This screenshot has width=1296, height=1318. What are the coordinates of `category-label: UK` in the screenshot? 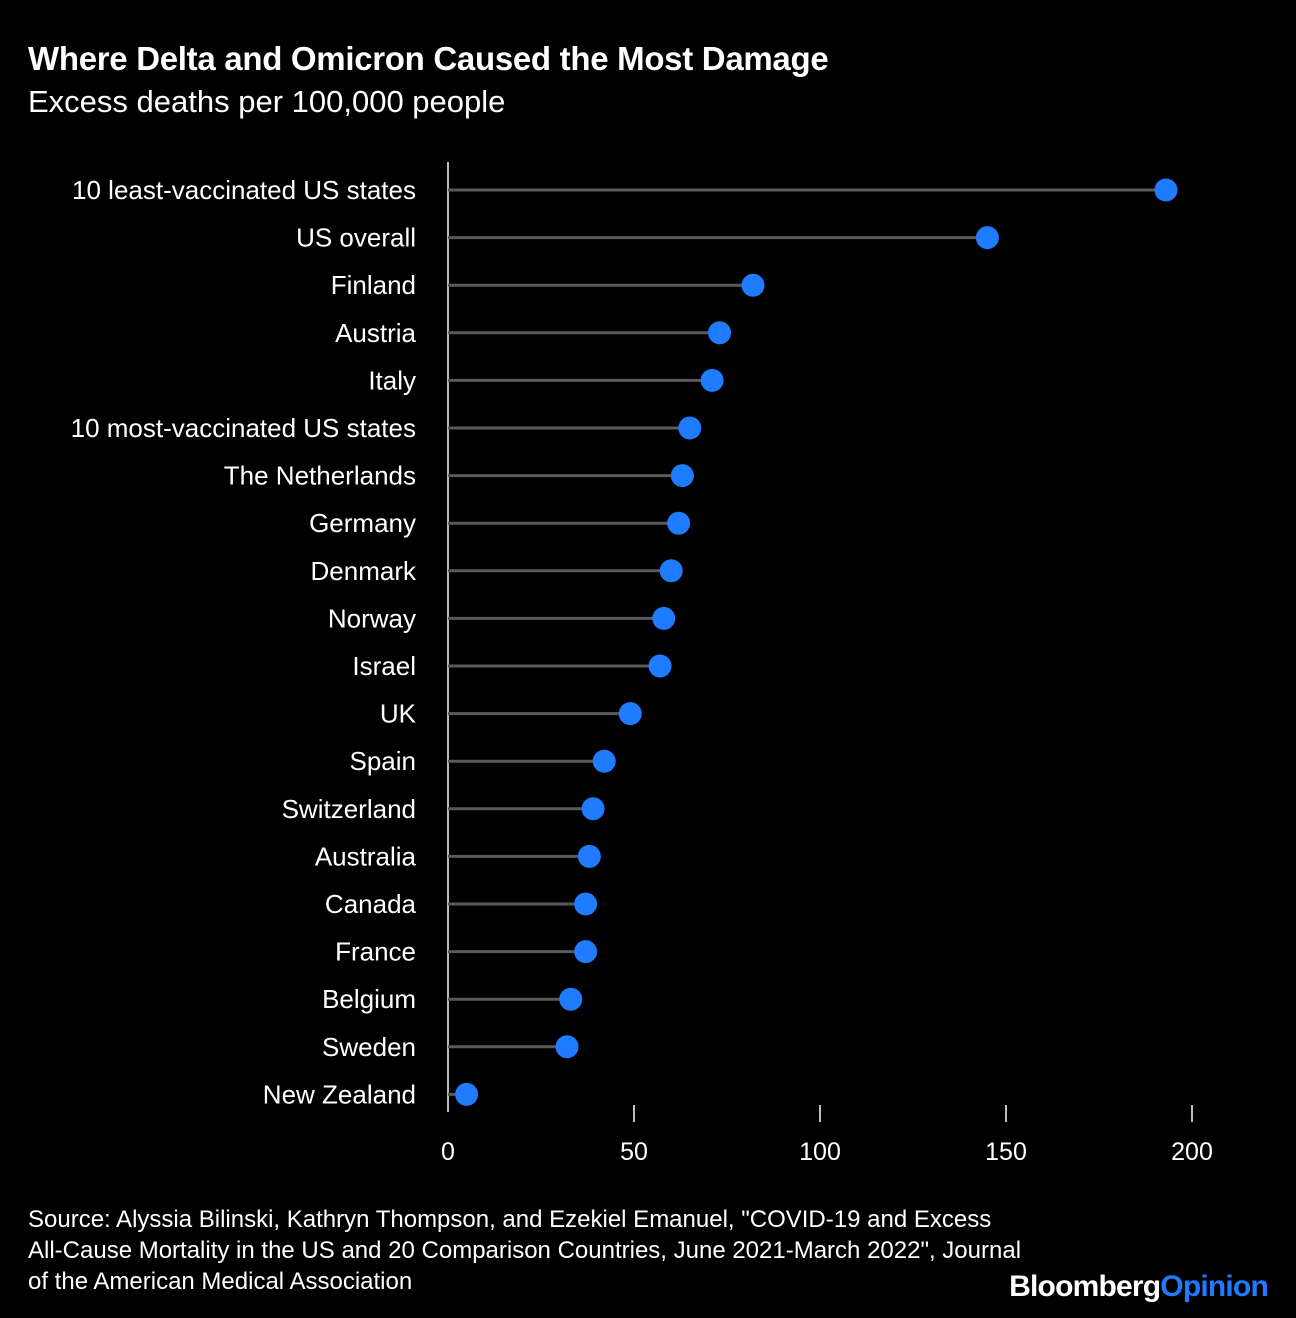 It's located at (398, 714).